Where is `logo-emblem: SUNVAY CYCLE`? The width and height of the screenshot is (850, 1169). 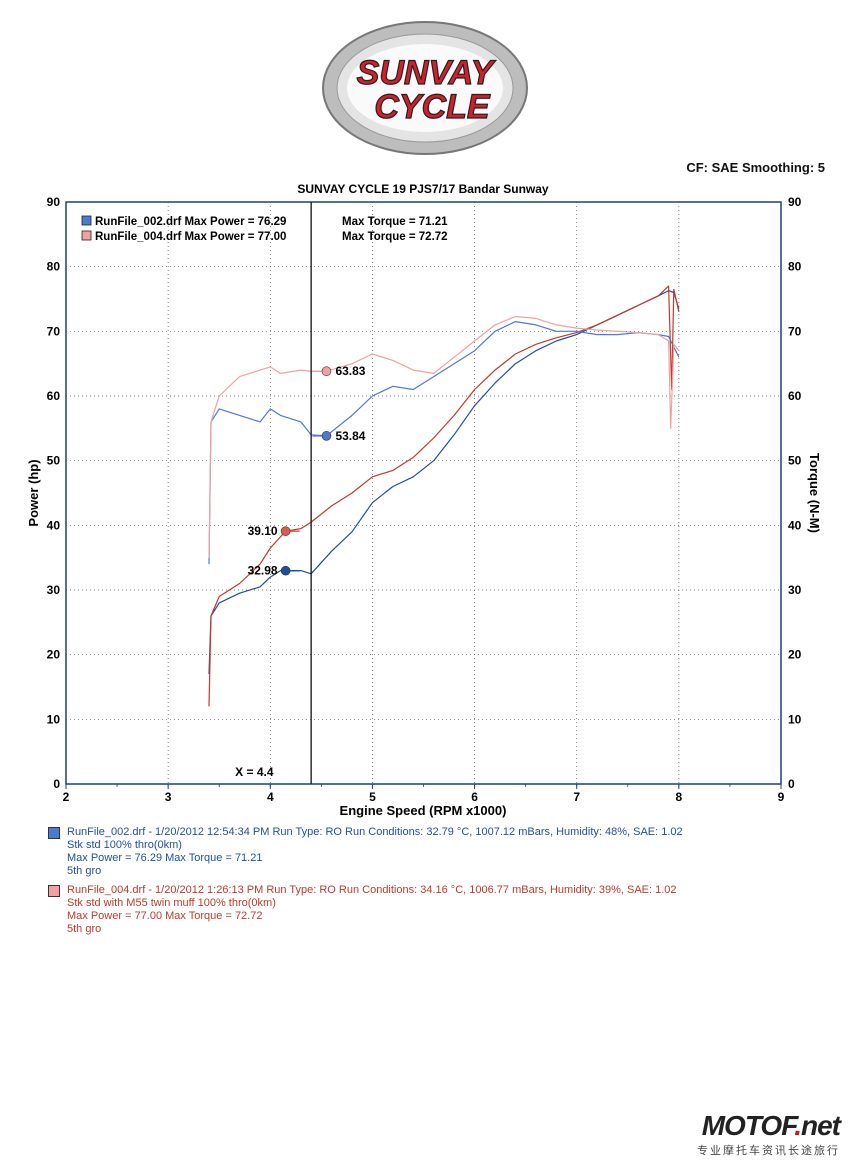 logo-emblem: SUNVAY CYCLE is located at coordinates (425, 88).